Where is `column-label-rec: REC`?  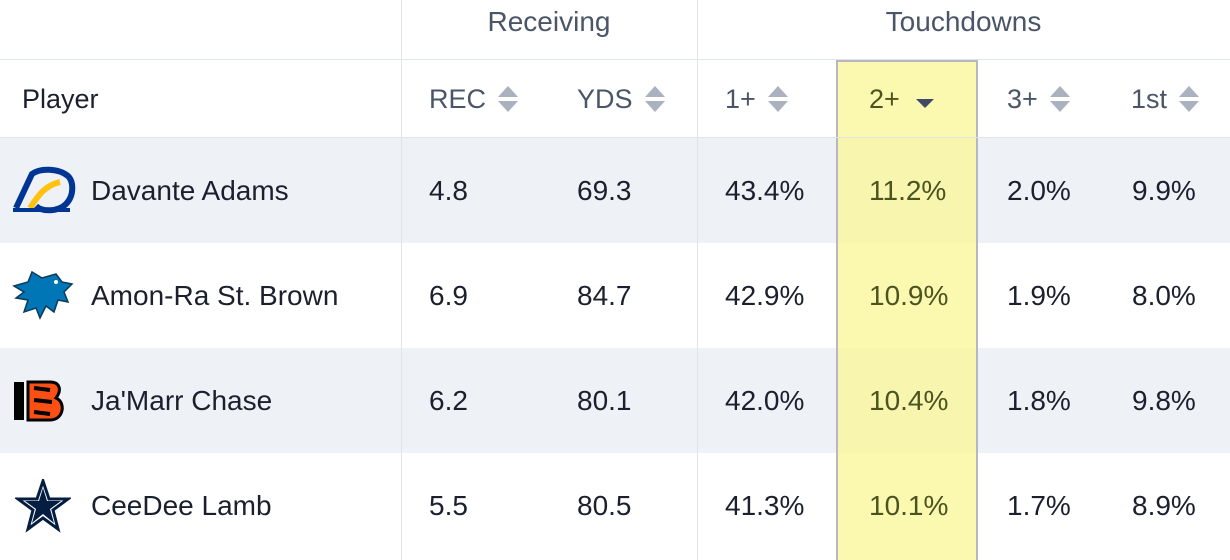 column-label-rec: REC is located at coordinates (458, 98).